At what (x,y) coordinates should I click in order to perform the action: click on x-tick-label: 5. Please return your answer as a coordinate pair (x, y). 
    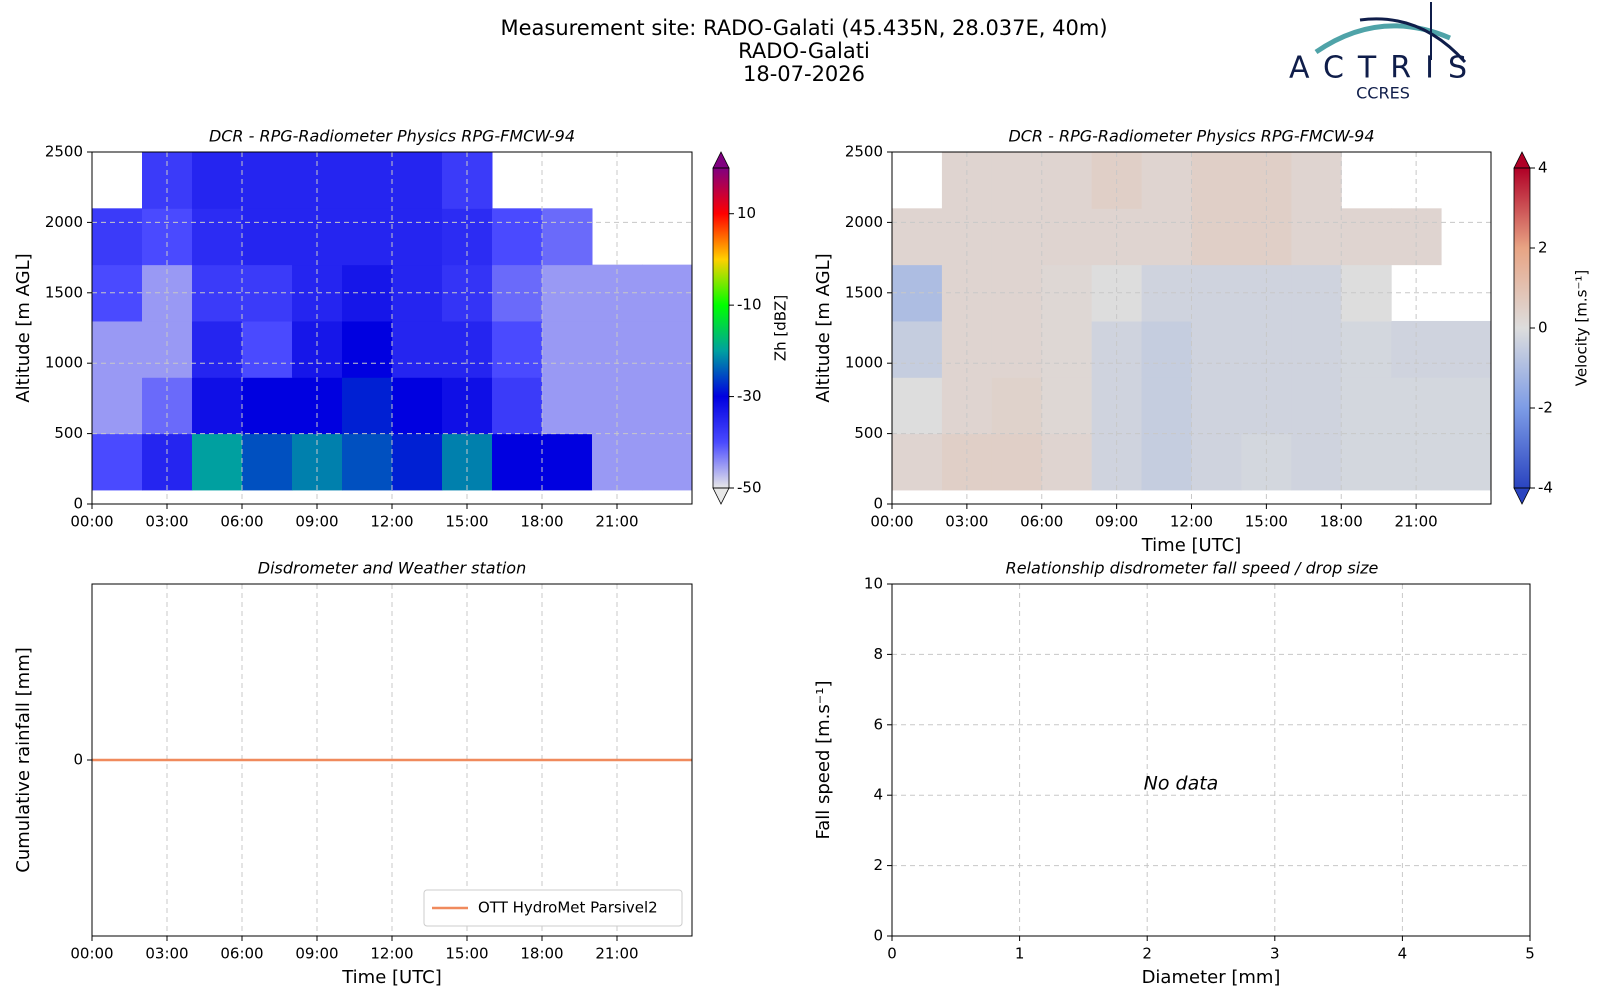
    Looking at the image, I should click on (1530, 954).